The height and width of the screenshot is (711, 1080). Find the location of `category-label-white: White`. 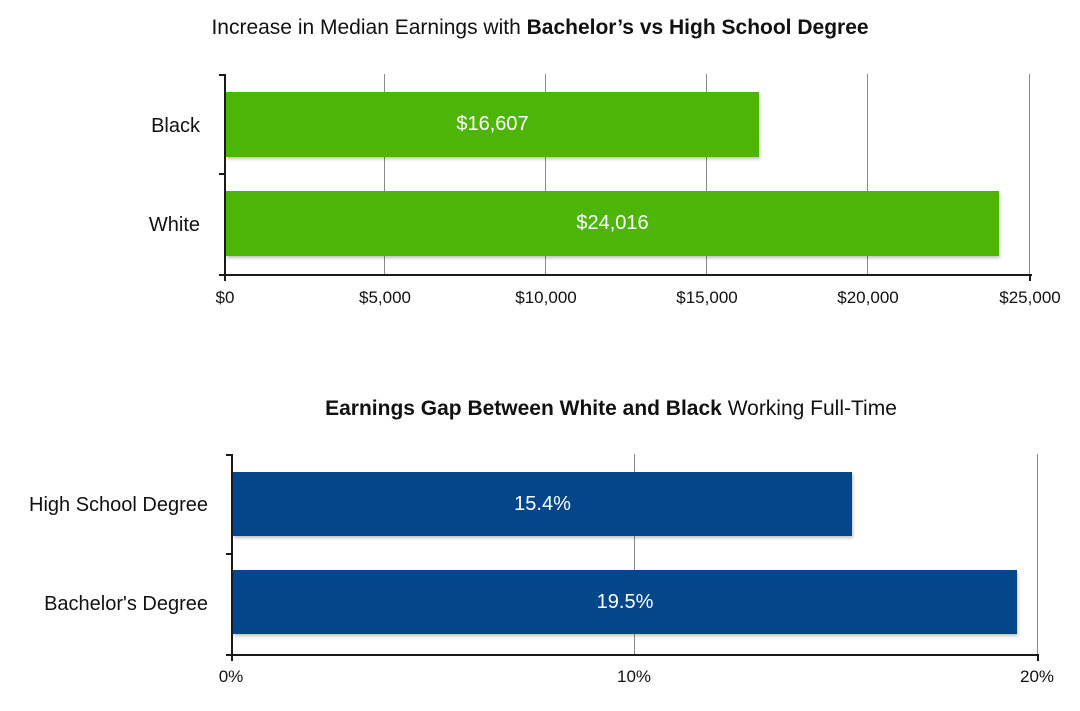

category-label-white: White is located at coordinates (174, 225).